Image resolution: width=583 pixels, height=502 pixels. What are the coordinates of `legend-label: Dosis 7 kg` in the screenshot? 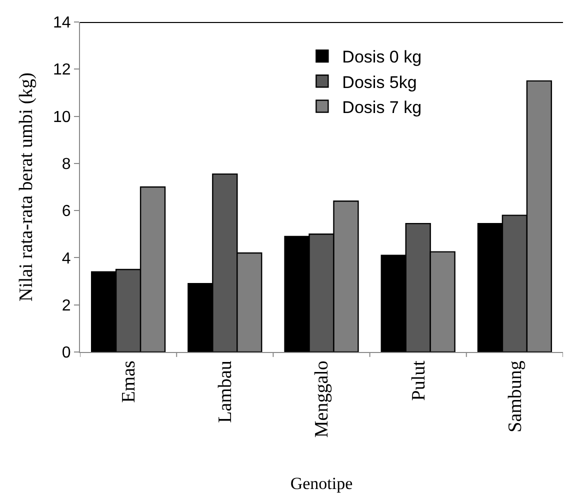 It's located at (382, 107).